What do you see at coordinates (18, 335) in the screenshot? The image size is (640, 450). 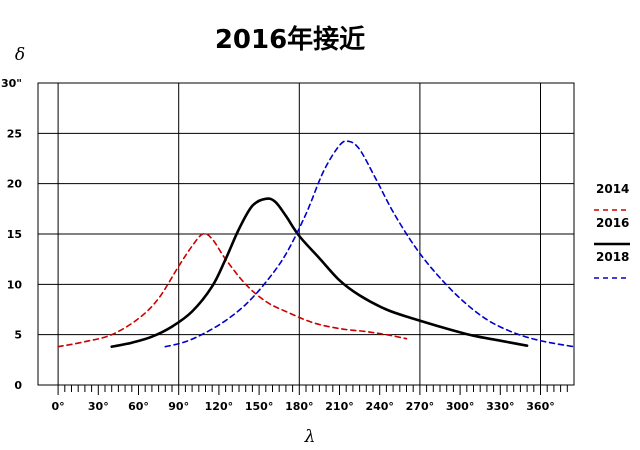 I see `y-tick-label: 5` at bounding box center [18, 335].